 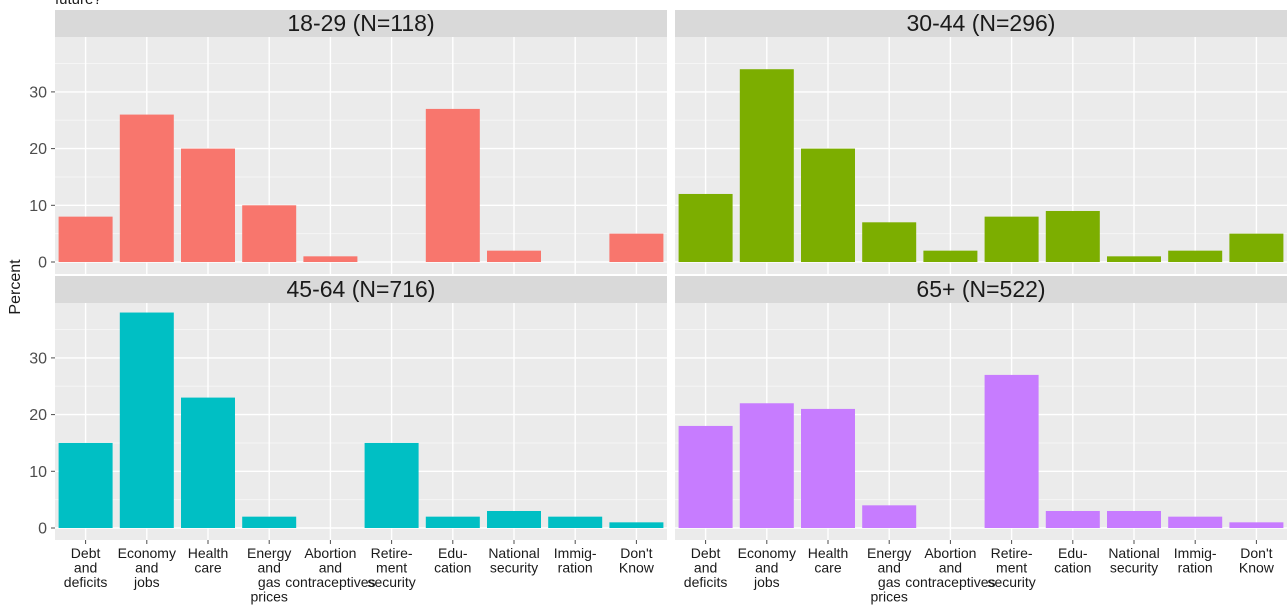 What do you see at coordinates (889, 582) in the screenshot?
I see `x-tick-label: gas` at bounding box center [889, 582].